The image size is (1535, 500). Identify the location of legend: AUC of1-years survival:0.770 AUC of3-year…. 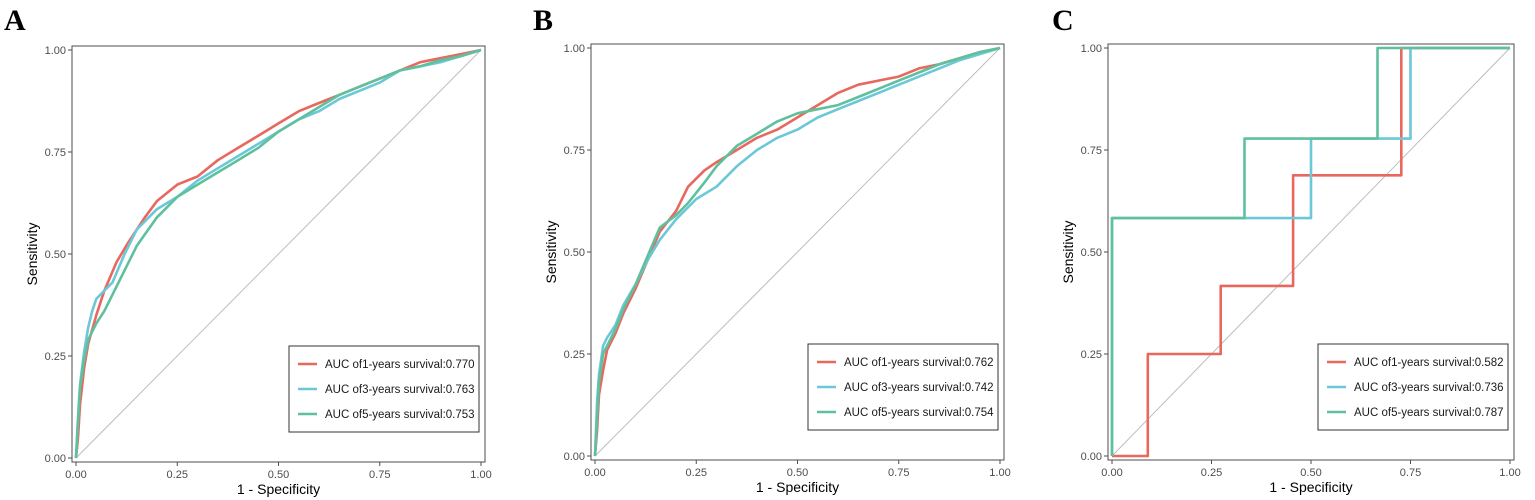
(384, 389).